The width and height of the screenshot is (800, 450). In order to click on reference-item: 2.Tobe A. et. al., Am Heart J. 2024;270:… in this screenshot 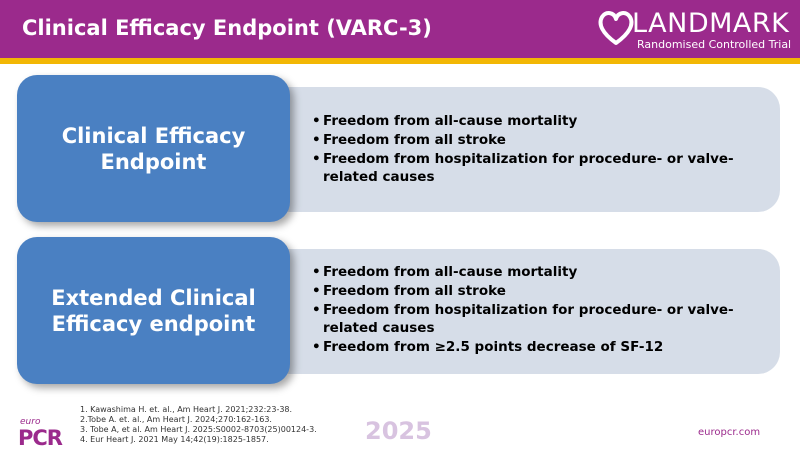, I will do `click(176, 419)`.